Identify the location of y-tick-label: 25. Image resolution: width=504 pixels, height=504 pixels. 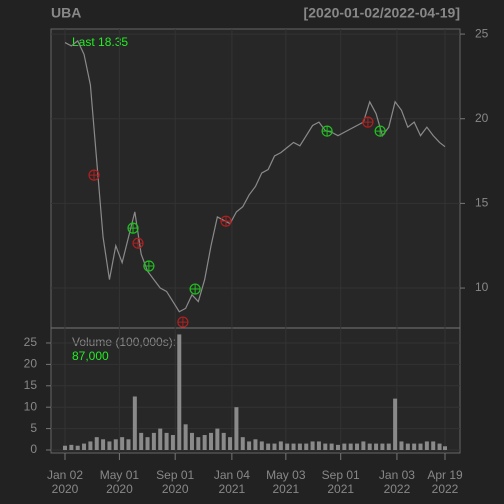
(482, 33).